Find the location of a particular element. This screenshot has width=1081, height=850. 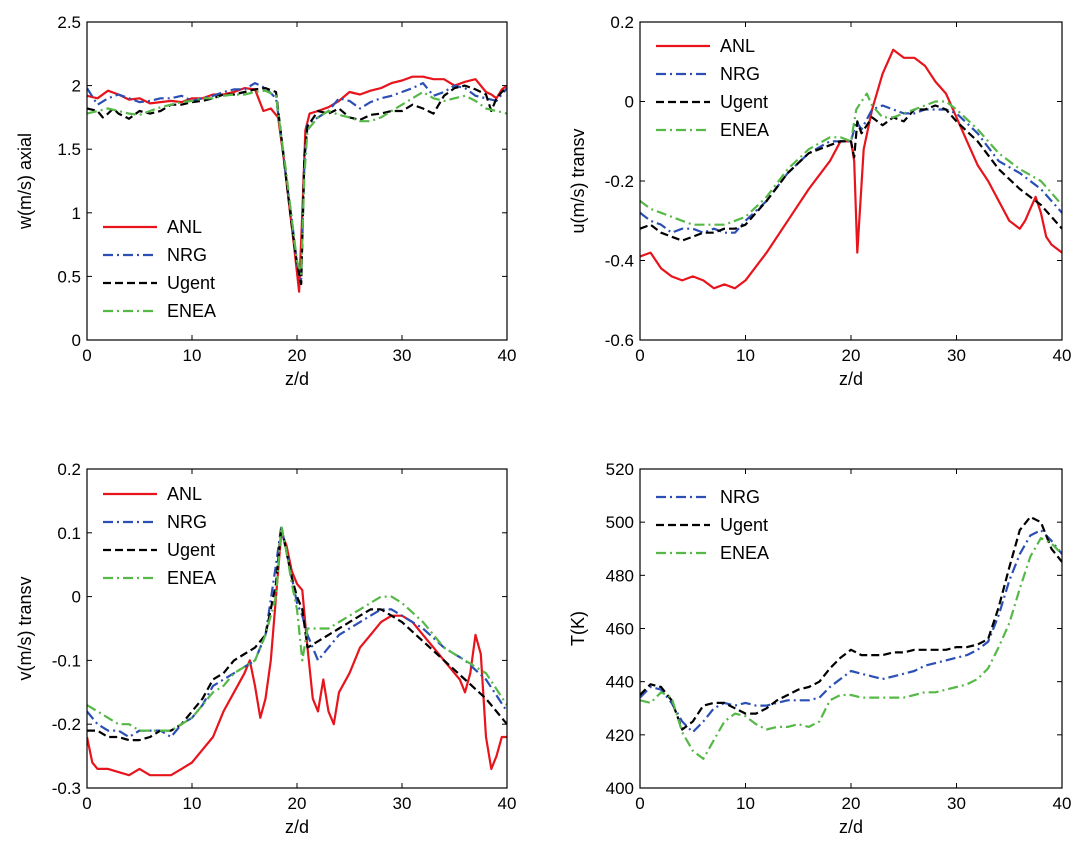

y-tick-label: -0.4 is located at coordinates (619, 261).